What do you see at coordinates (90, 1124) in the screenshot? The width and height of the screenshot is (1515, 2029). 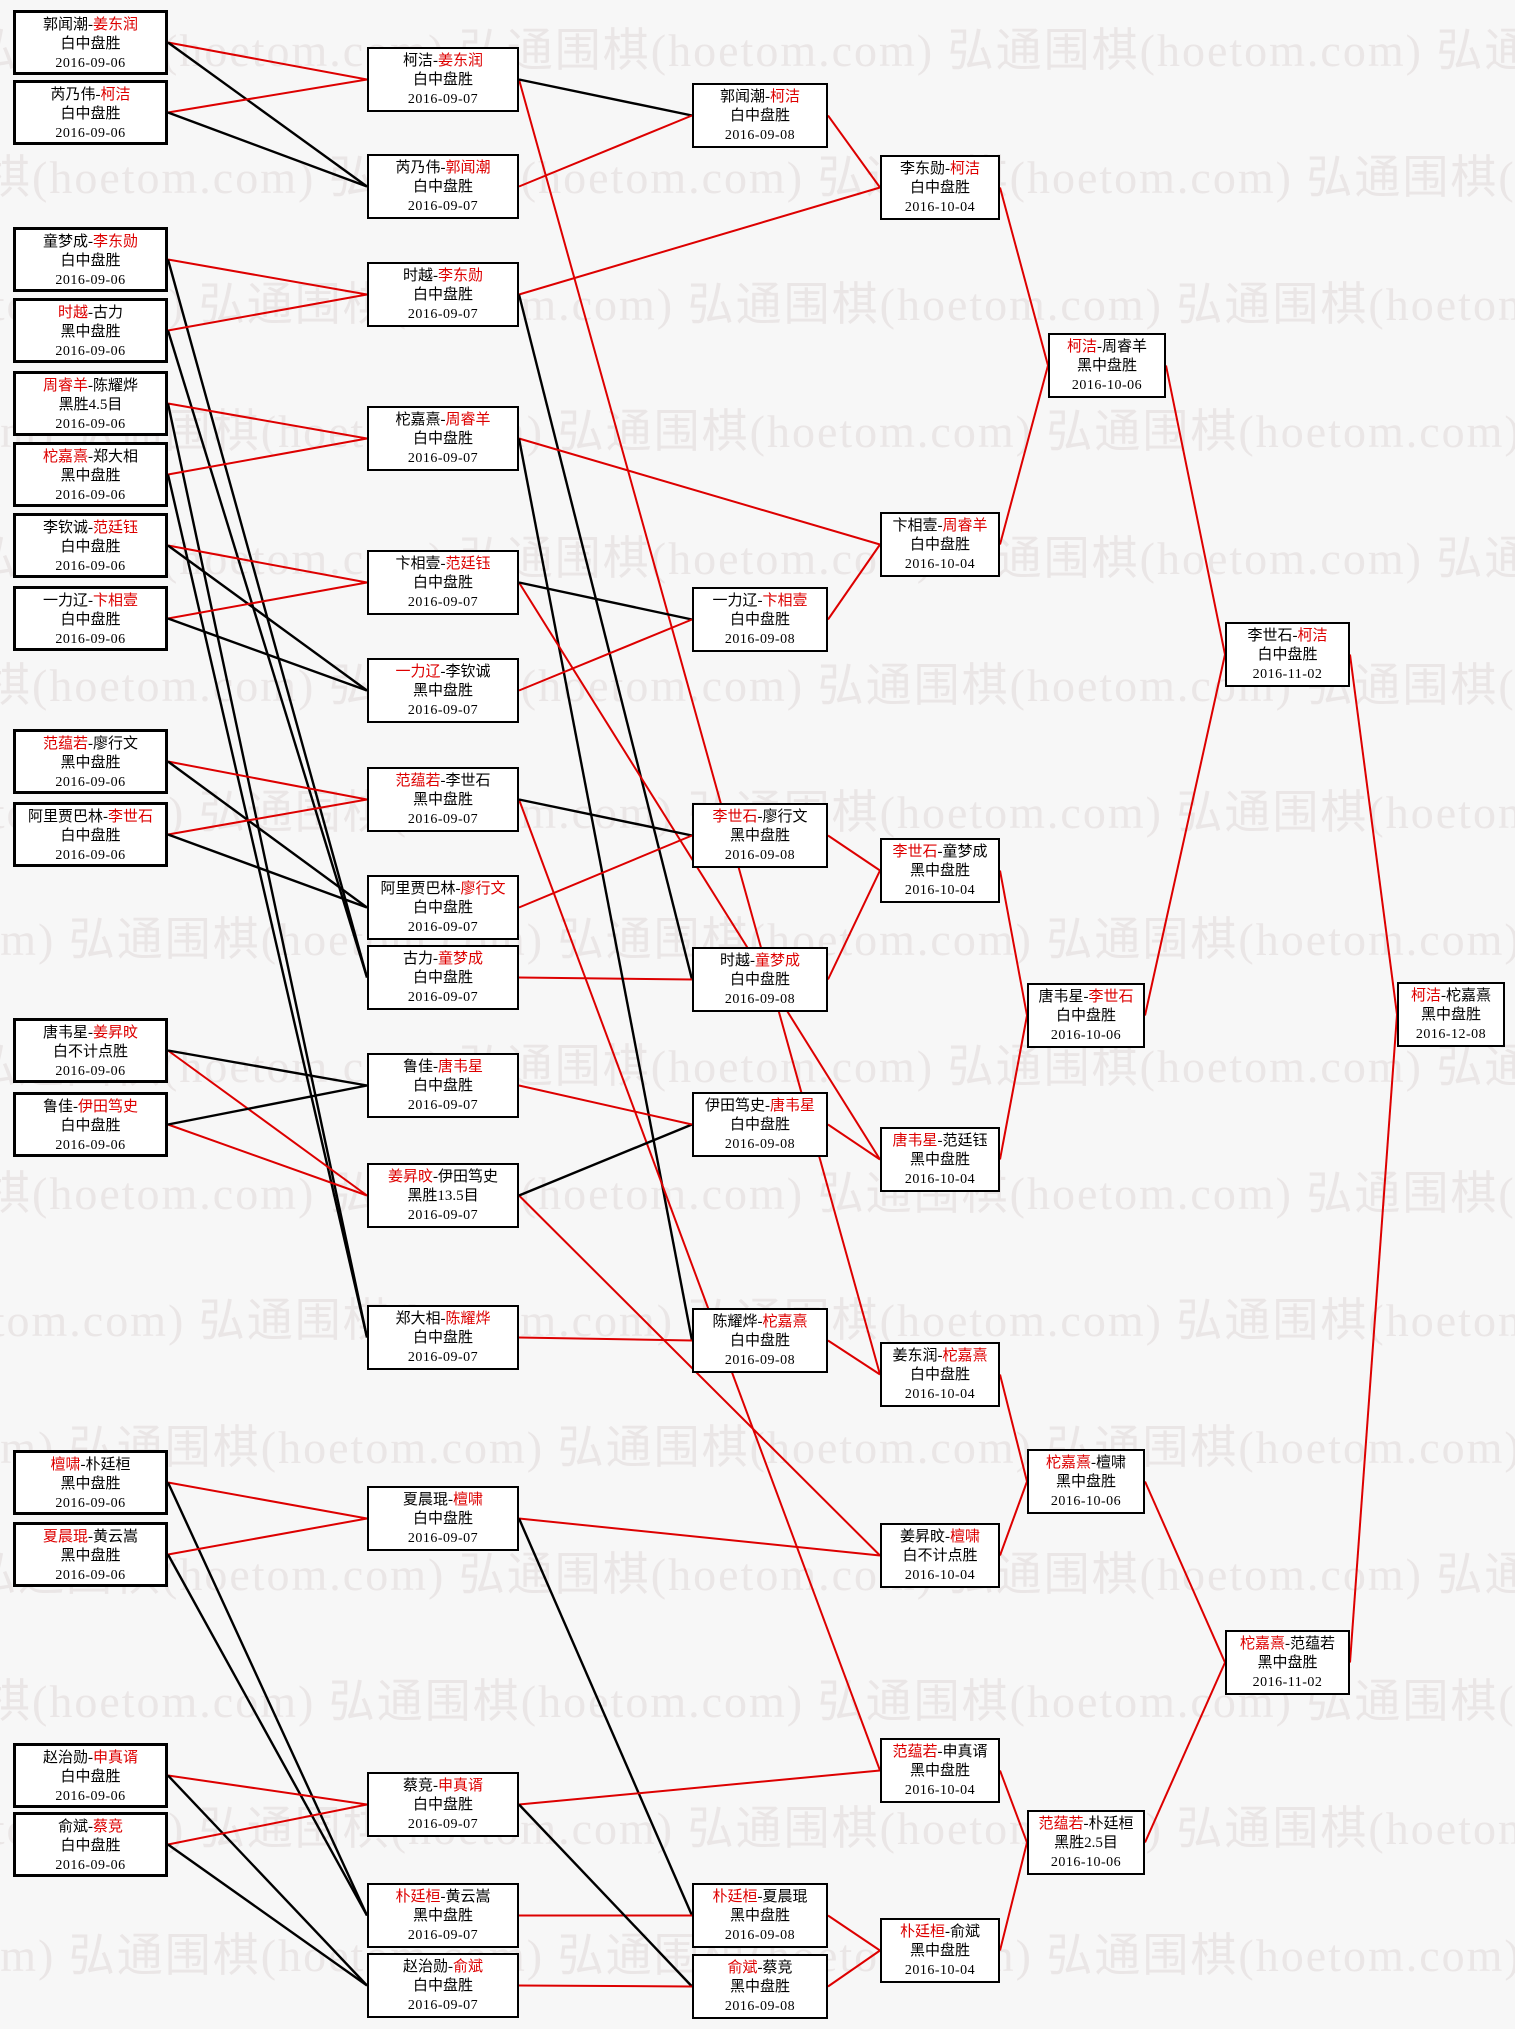 I see `match-r1m12: 鲁佳-伊田笃史 白中盘胜 2016-09-06` at bounding box center [90, 1124].